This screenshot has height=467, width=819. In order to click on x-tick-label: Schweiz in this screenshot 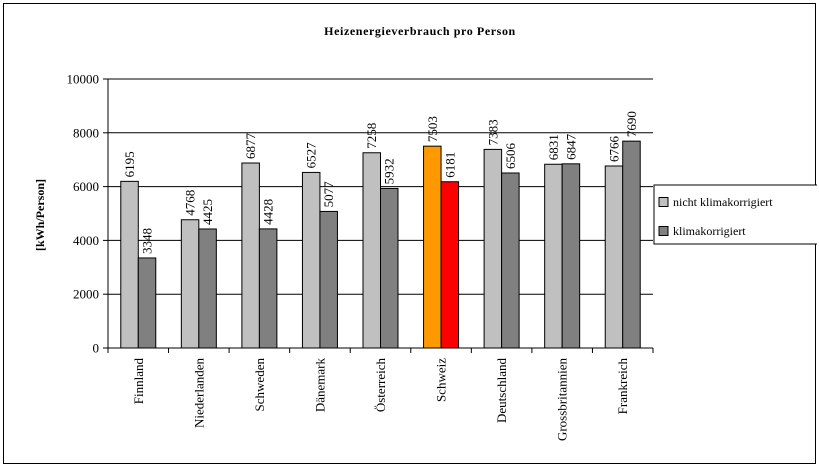, I will do `click(441, 380)`.